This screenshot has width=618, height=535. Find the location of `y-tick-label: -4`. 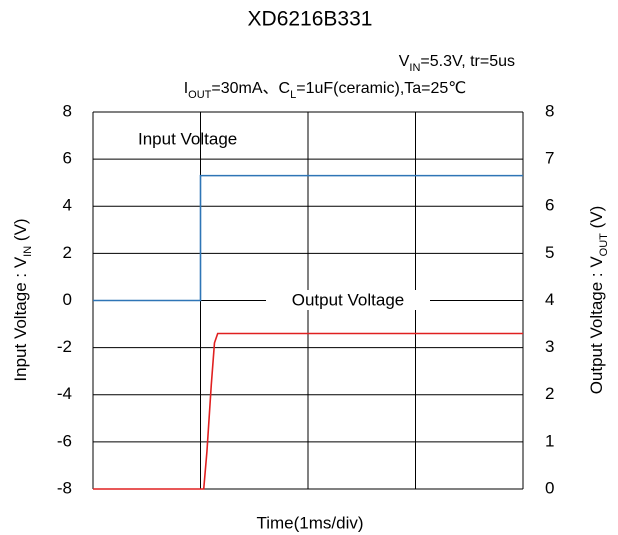

y-tick-label: -4 is located at coordinates (64, 393).